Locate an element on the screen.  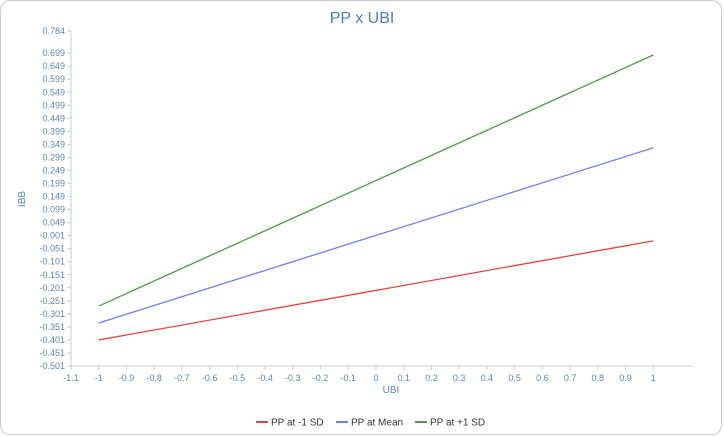
x-tick-label: -0.6 is located at coordinates (210, 378).